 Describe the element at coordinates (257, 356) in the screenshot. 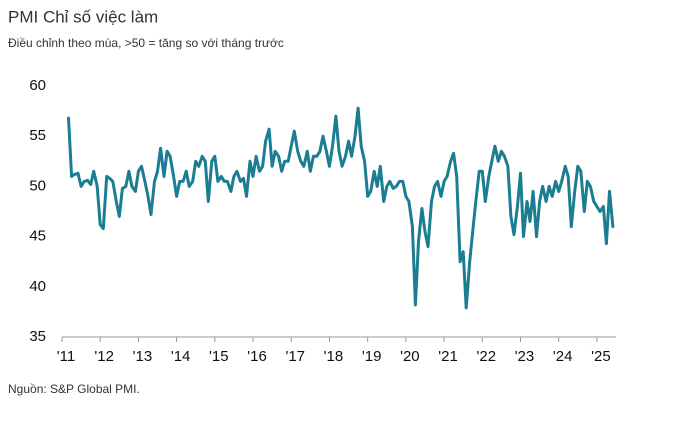

I see `x-tick-label: '16` at that location.